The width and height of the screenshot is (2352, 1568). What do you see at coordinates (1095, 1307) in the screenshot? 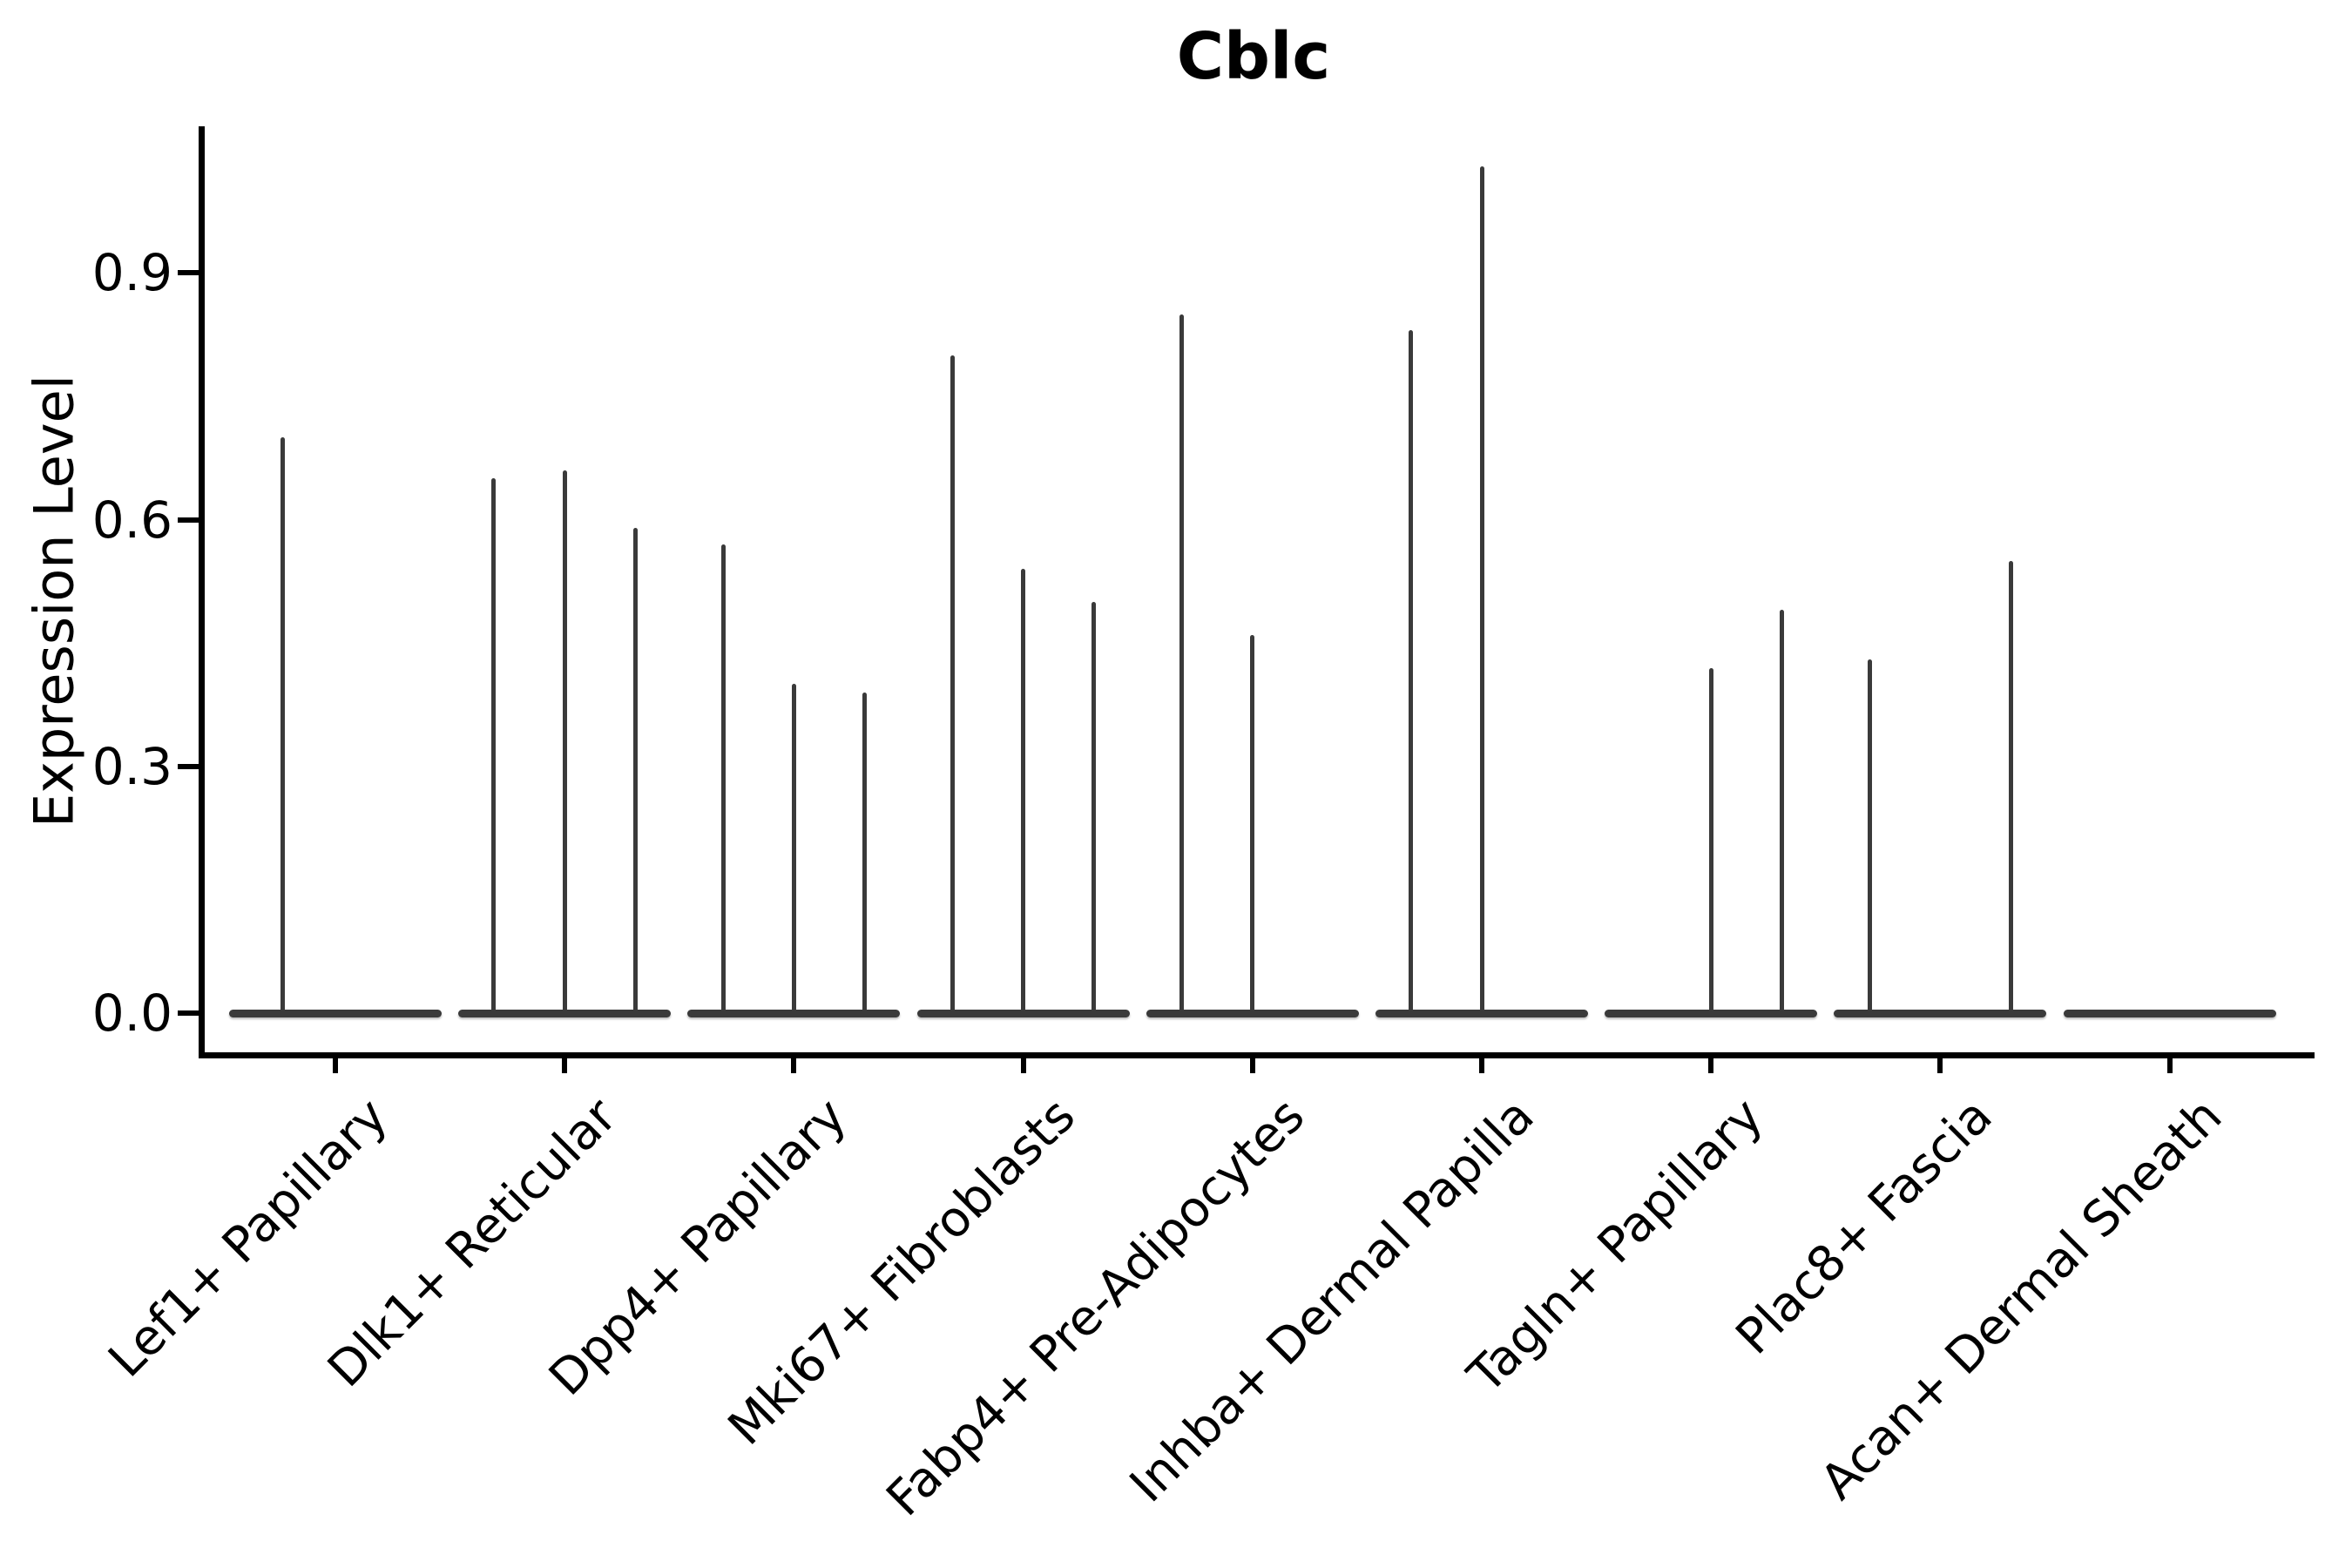
I see `x-tick-label: Fabp4+ Pre-Adipocytes` at bounding box center [1095, 1307].